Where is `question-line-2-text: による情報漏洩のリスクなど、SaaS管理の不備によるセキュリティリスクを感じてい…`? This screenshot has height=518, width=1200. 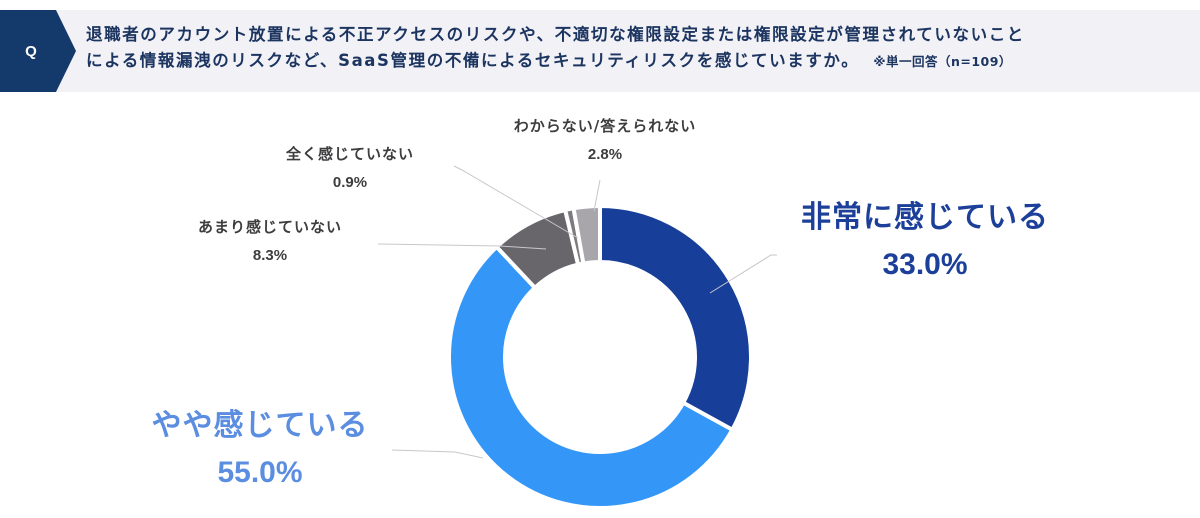 question-line-2-text: による情報漏洩のリスクなど、SaaS管理の不備によるセキュリティリスクを感じてい… is located at coordinates (473, 60).